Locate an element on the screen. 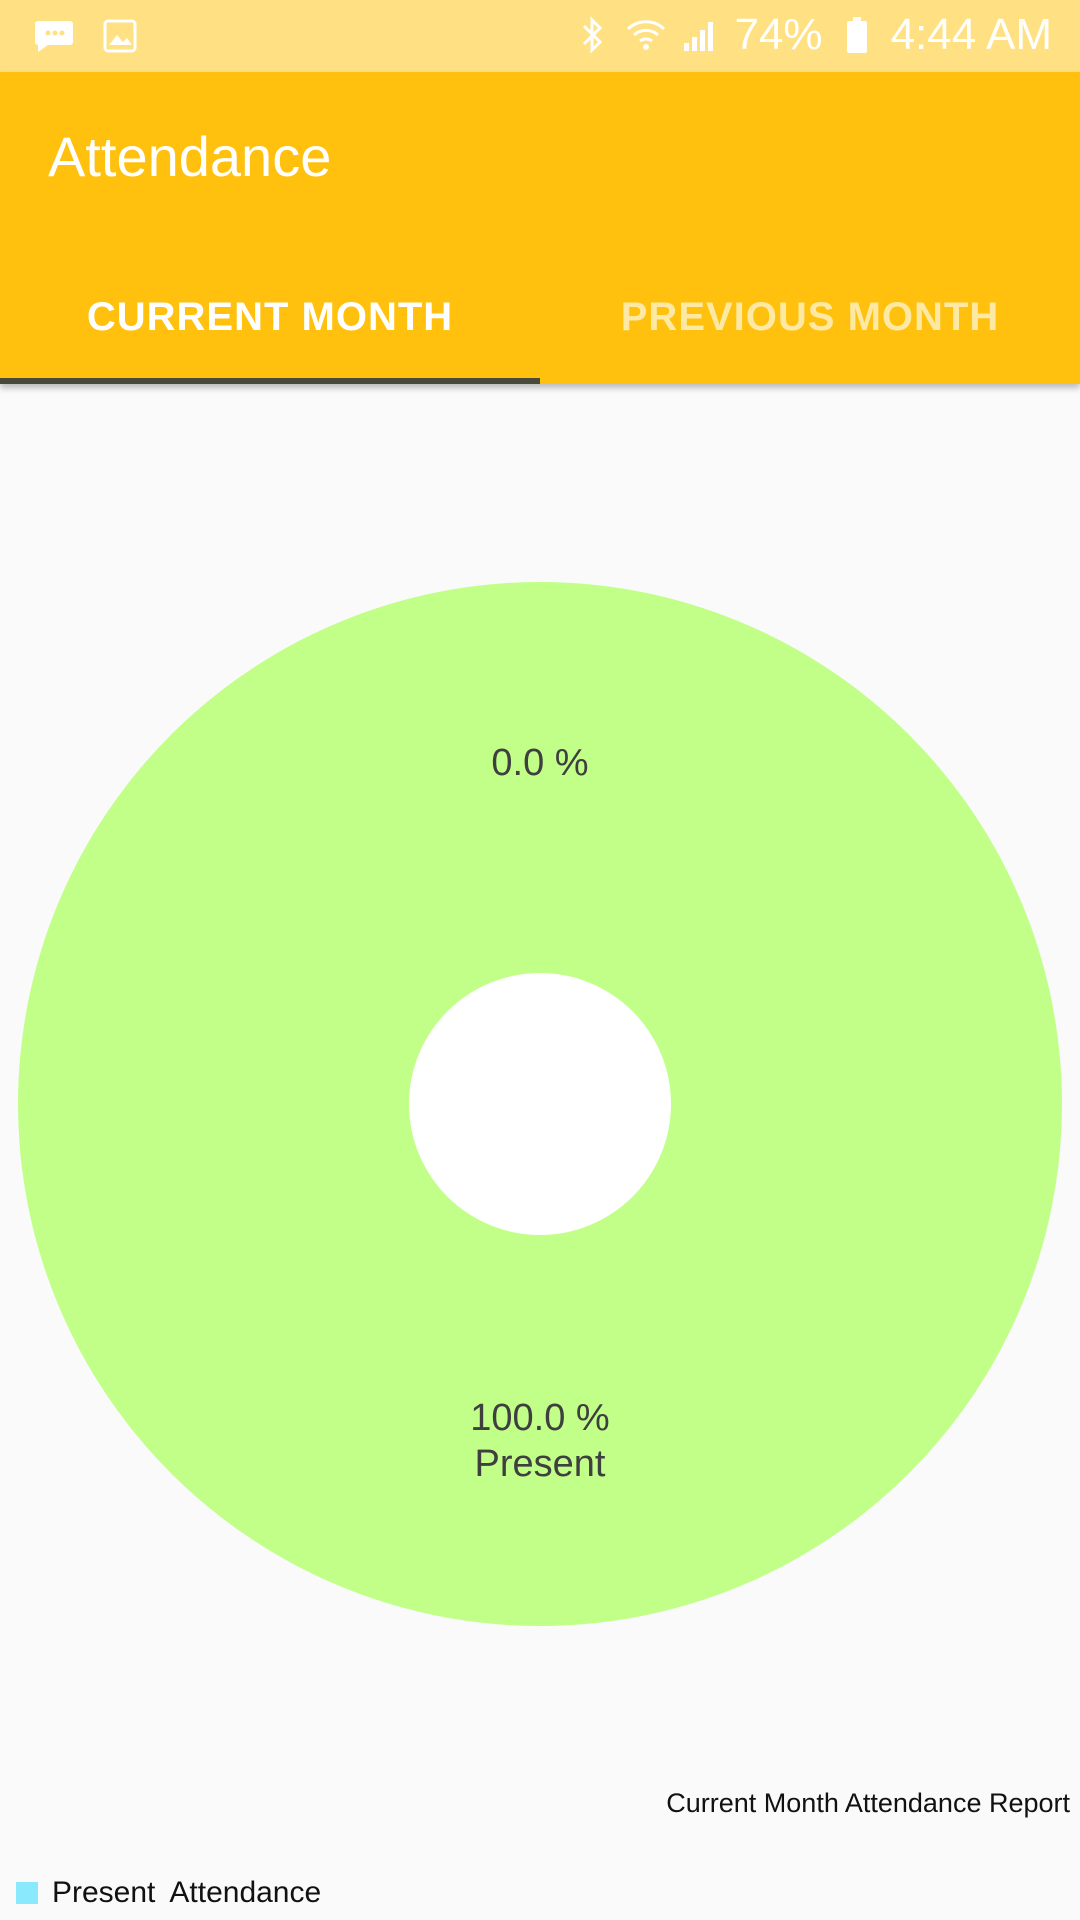 This screenshot has width=1080, height=1920. tab-indicator is located at coordinates (270, 381).